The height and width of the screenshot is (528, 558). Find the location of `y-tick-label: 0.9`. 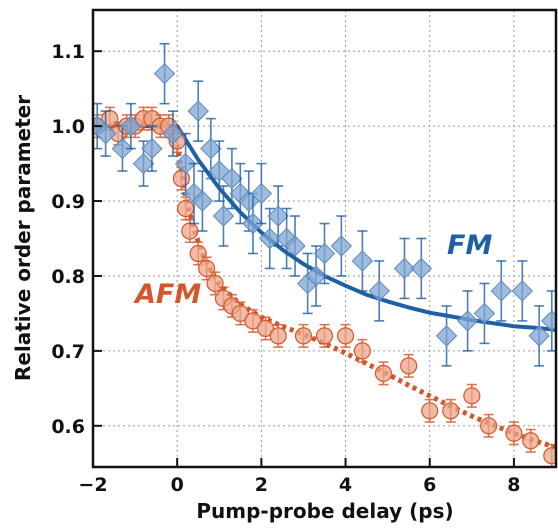

y-tick-label: 0.9 is located at coordinates (68, 202).